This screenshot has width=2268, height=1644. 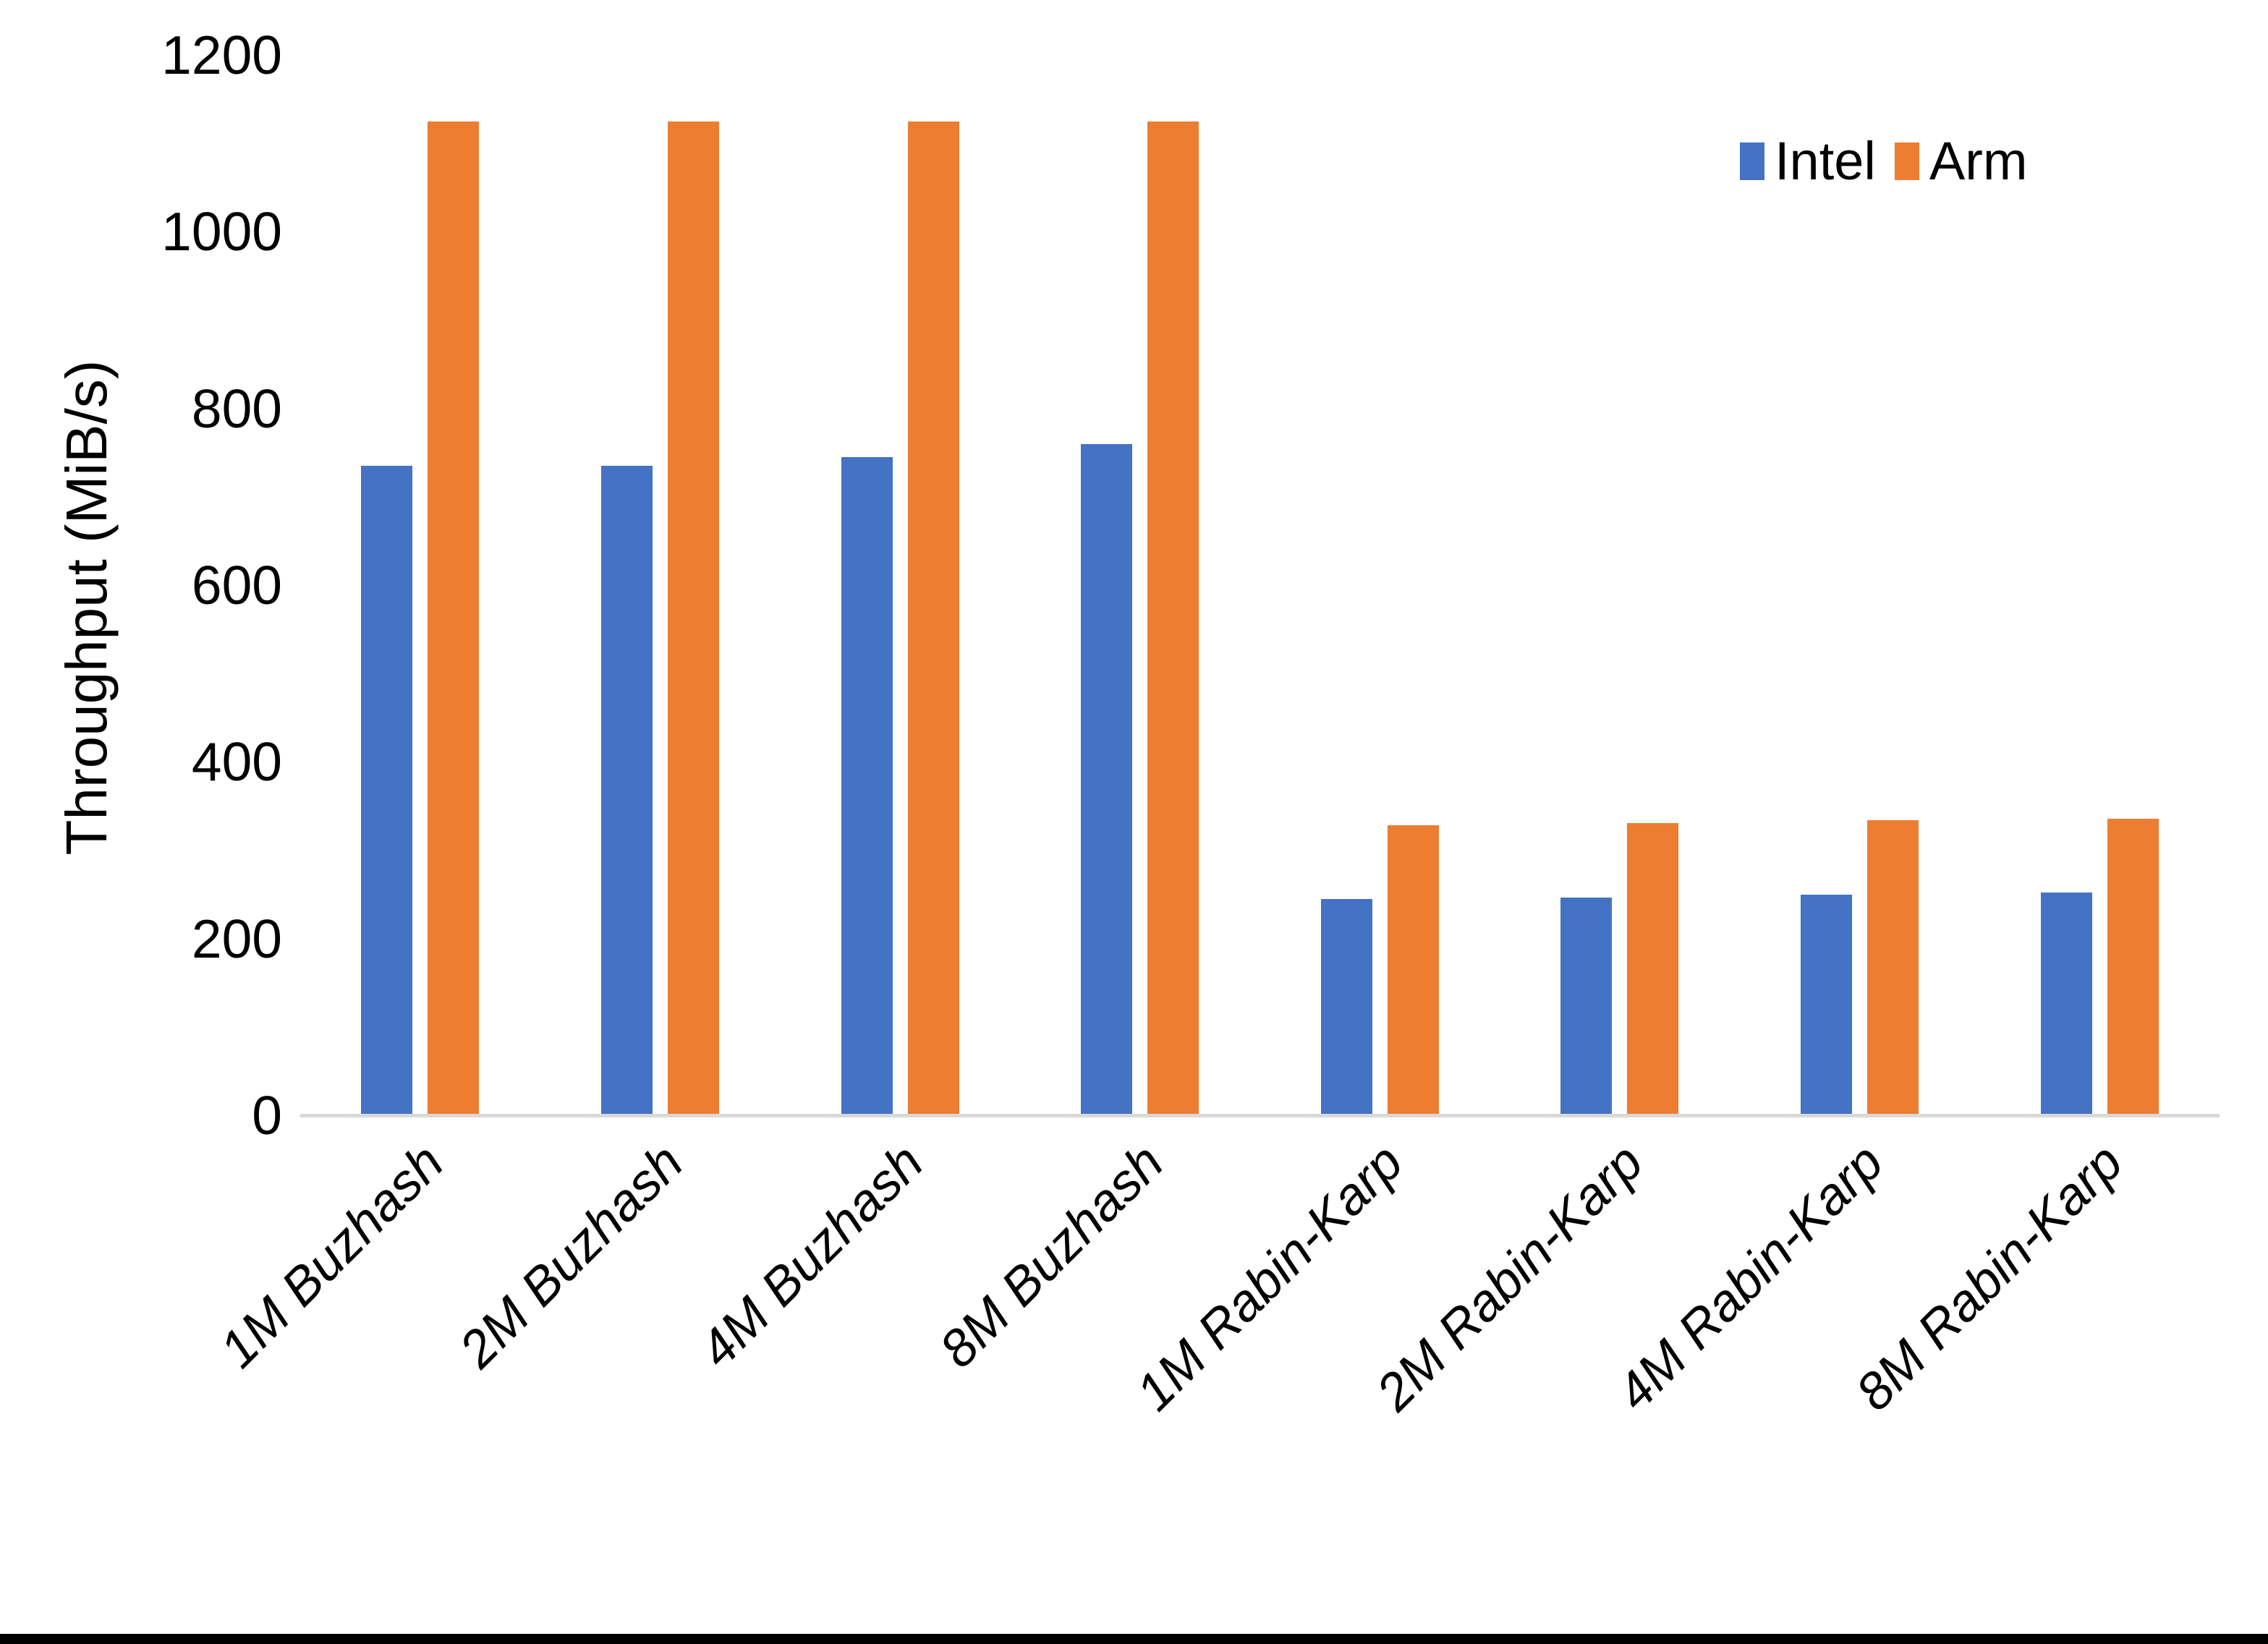 I want to click on bar-arm-2m-buzhash, so click(x=693, y=618).